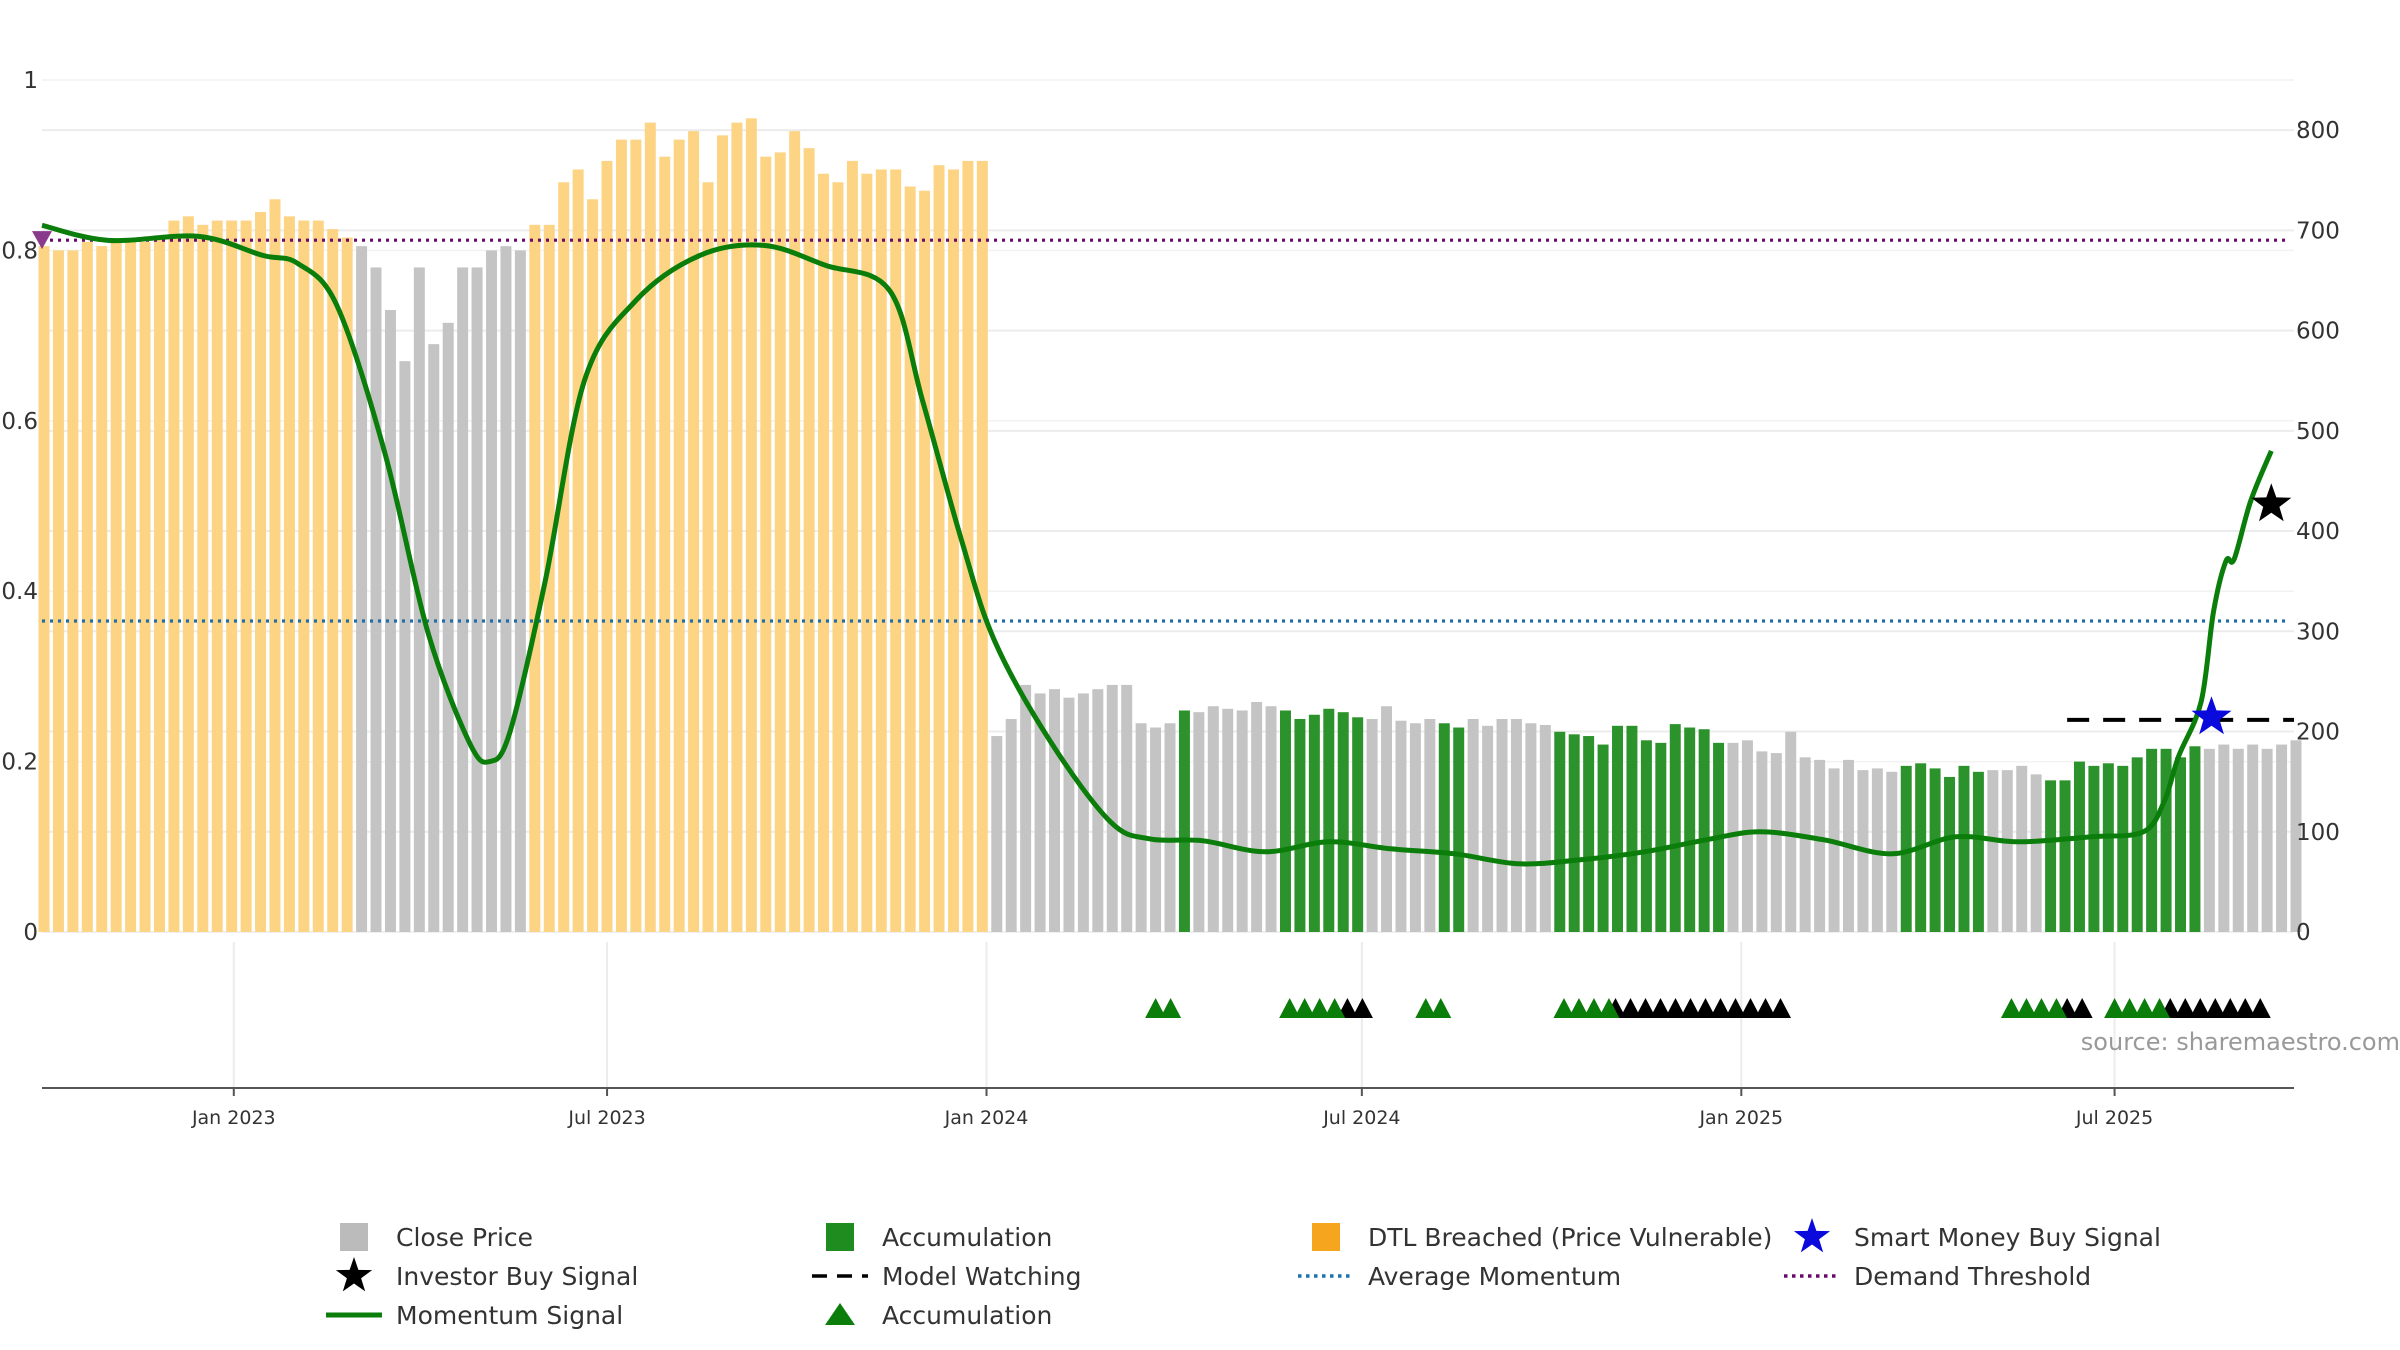 The image size is (2400, 1350). Describe the element at coordinates (1708, 1008) in the screenshot. I see `accumulation-markers` at that location.